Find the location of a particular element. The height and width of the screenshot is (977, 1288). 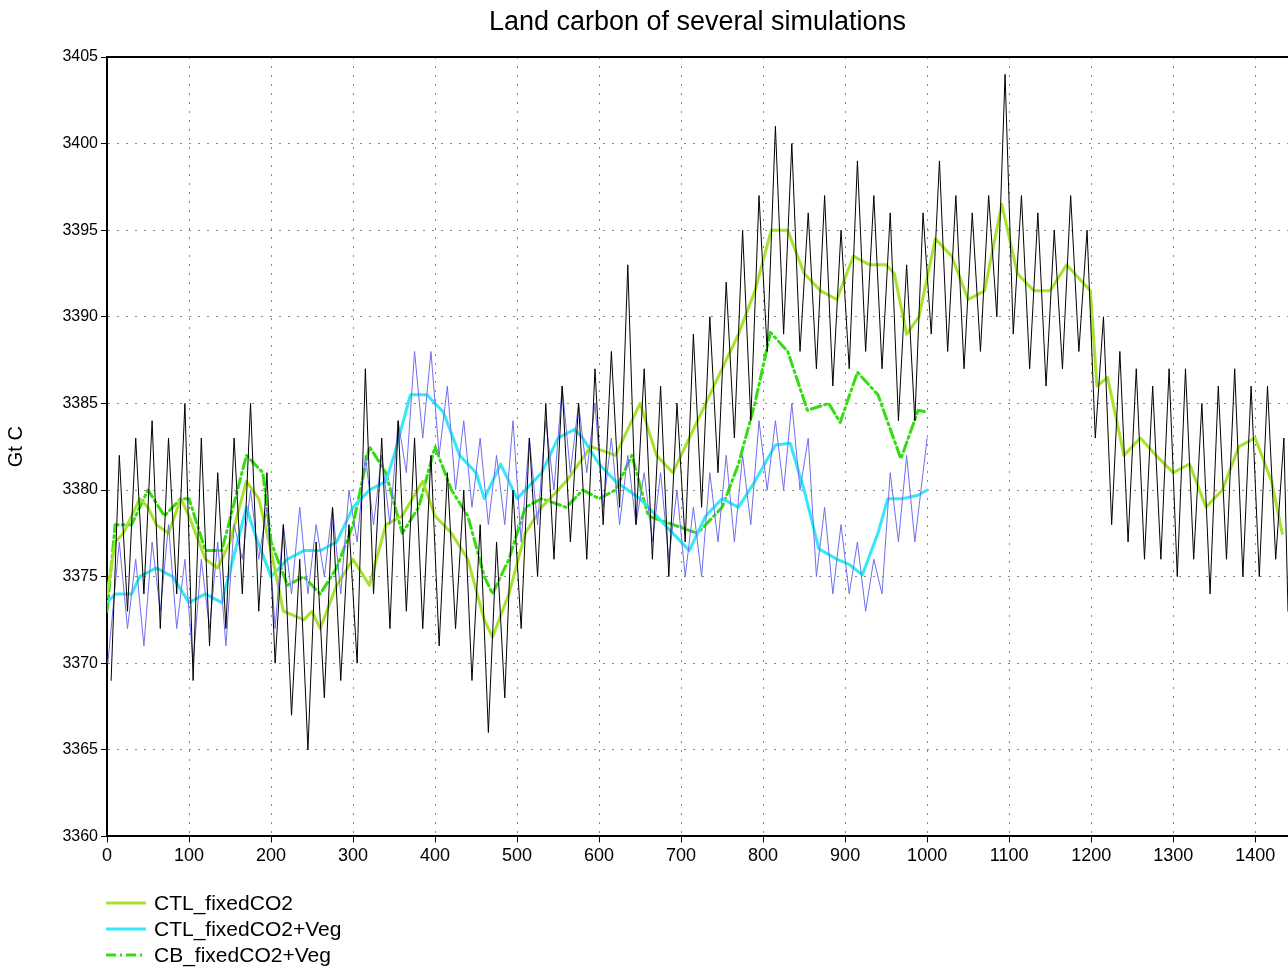

x-tick-label: 200 is located at coordinates (271, 855).